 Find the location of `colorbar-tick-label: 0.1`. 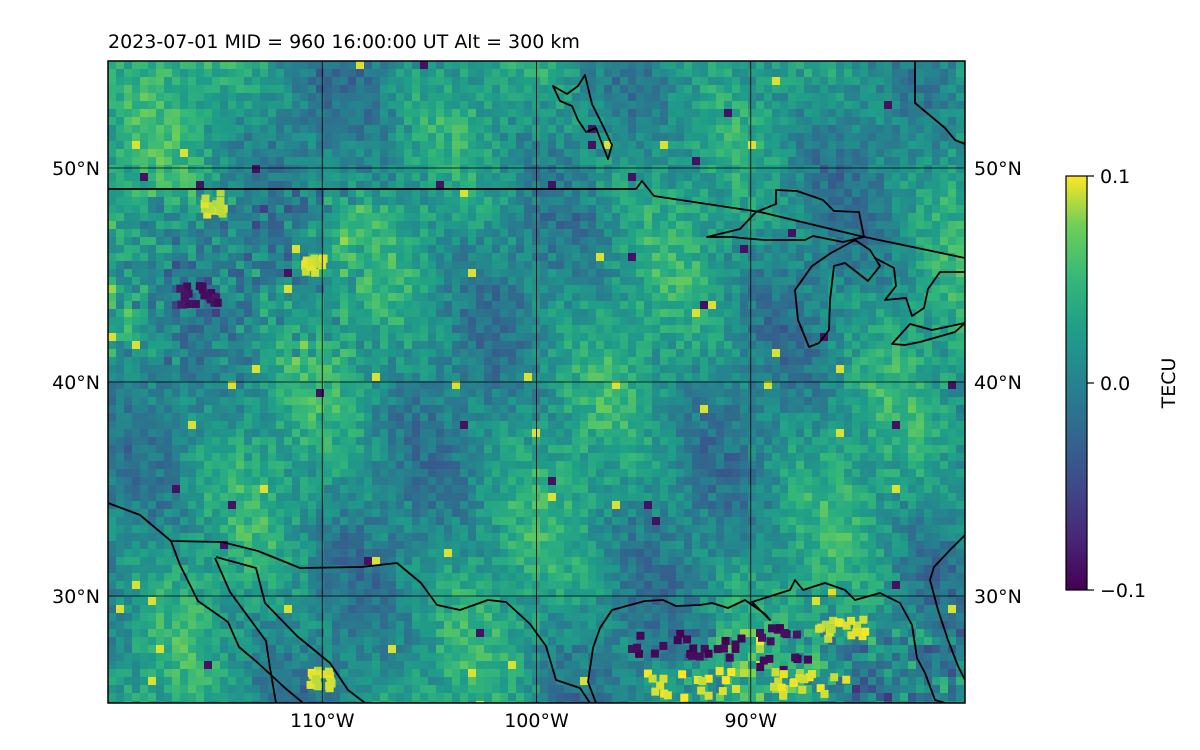

colorbar-tick-label: 0.1 is located at coordinates (1115, 177).